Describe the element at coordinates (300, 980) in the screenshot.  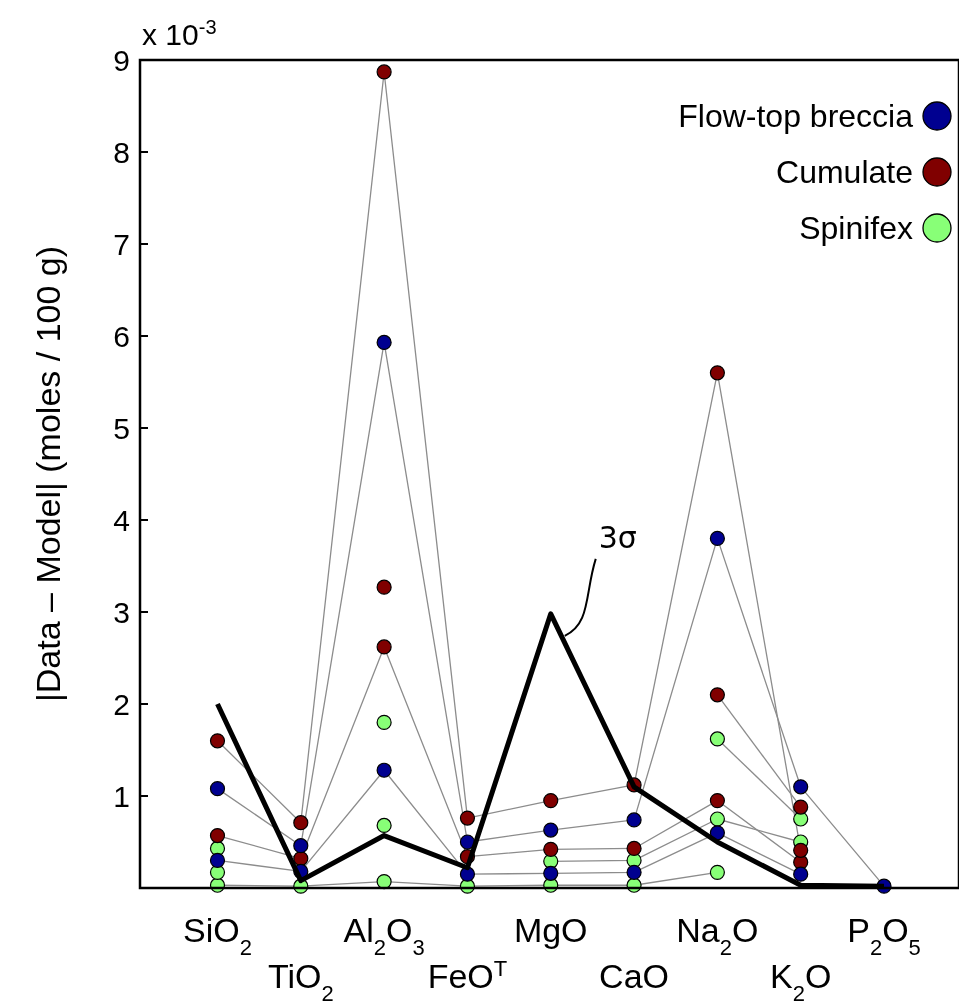
I see `x-tick-label: TiO$_{2}$` at that location.